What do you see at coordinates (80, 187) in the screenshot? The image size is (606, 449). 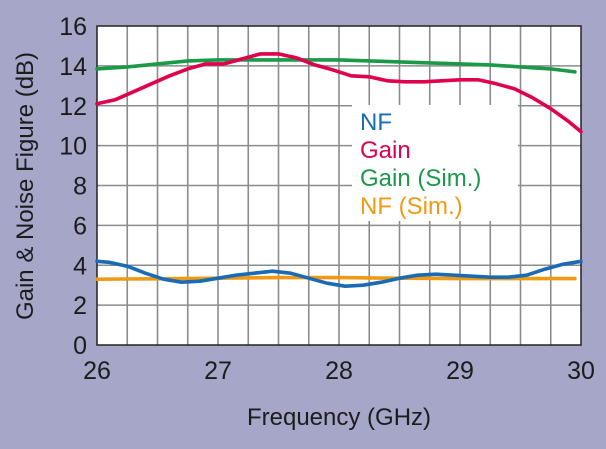 I see `y-tick-label: 8` at bounding box center [80, 187].